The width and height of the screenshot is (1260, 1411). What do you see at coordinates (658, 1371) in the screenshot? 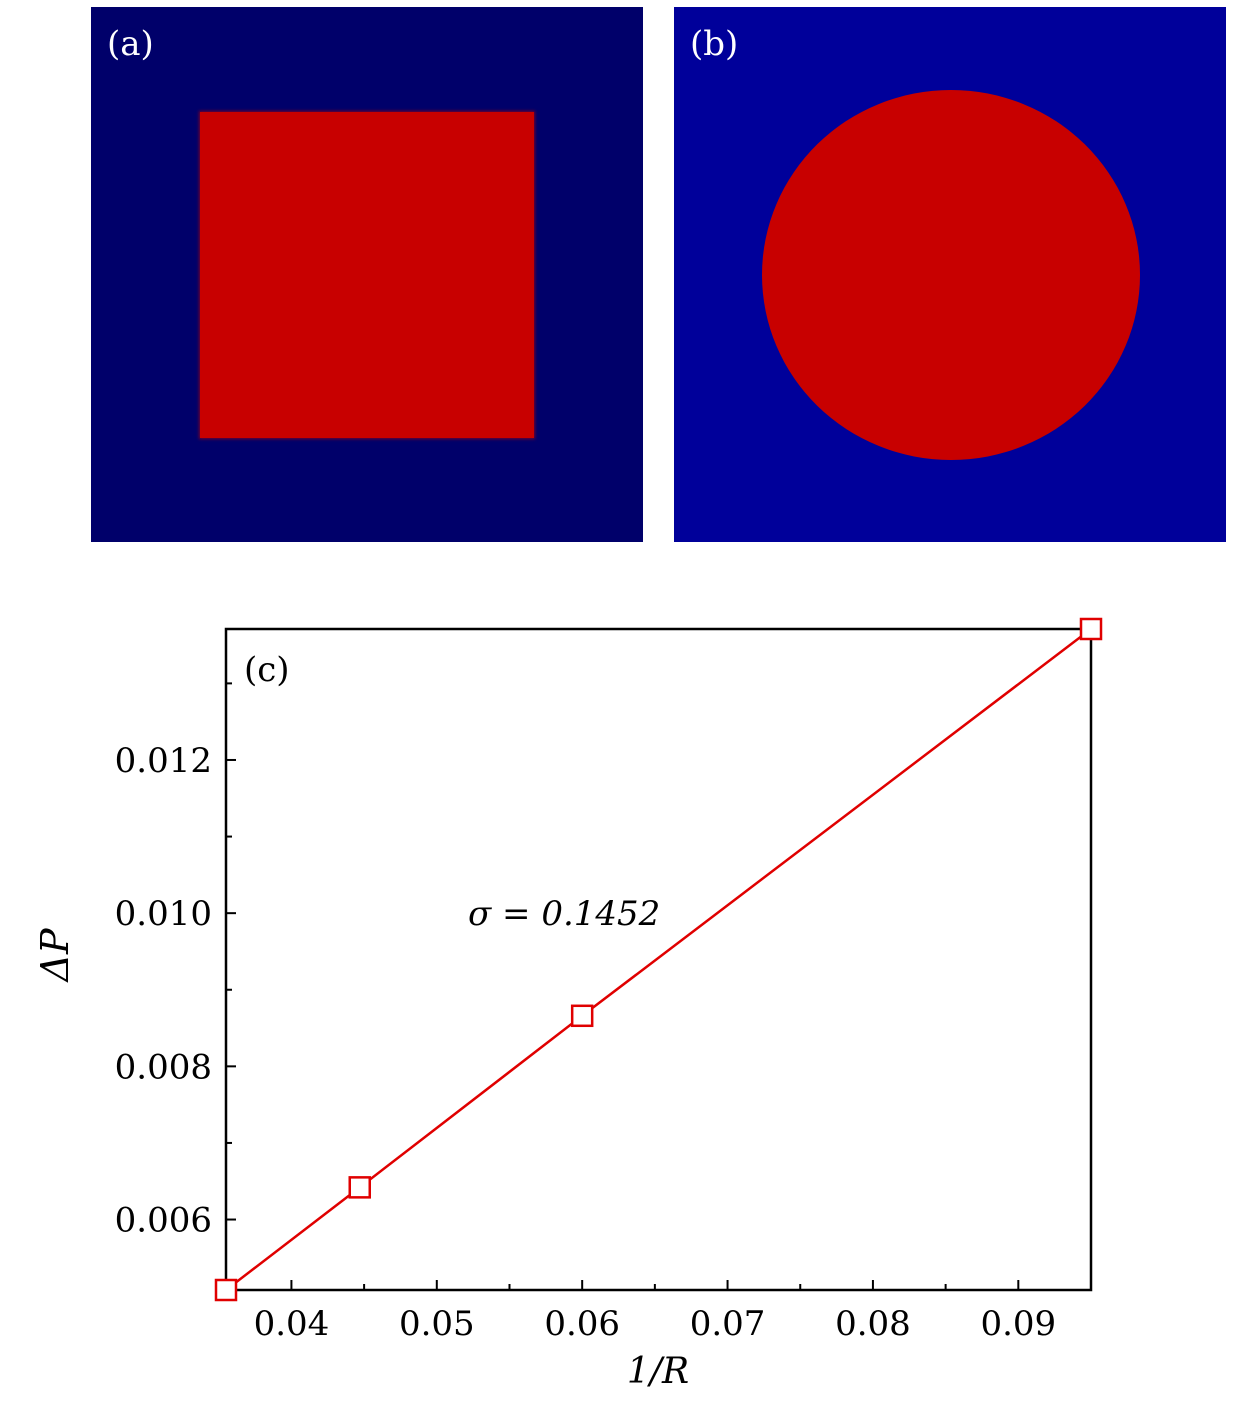
I see `x-axis-label: 1/R` at bounding box center [658, 1371].